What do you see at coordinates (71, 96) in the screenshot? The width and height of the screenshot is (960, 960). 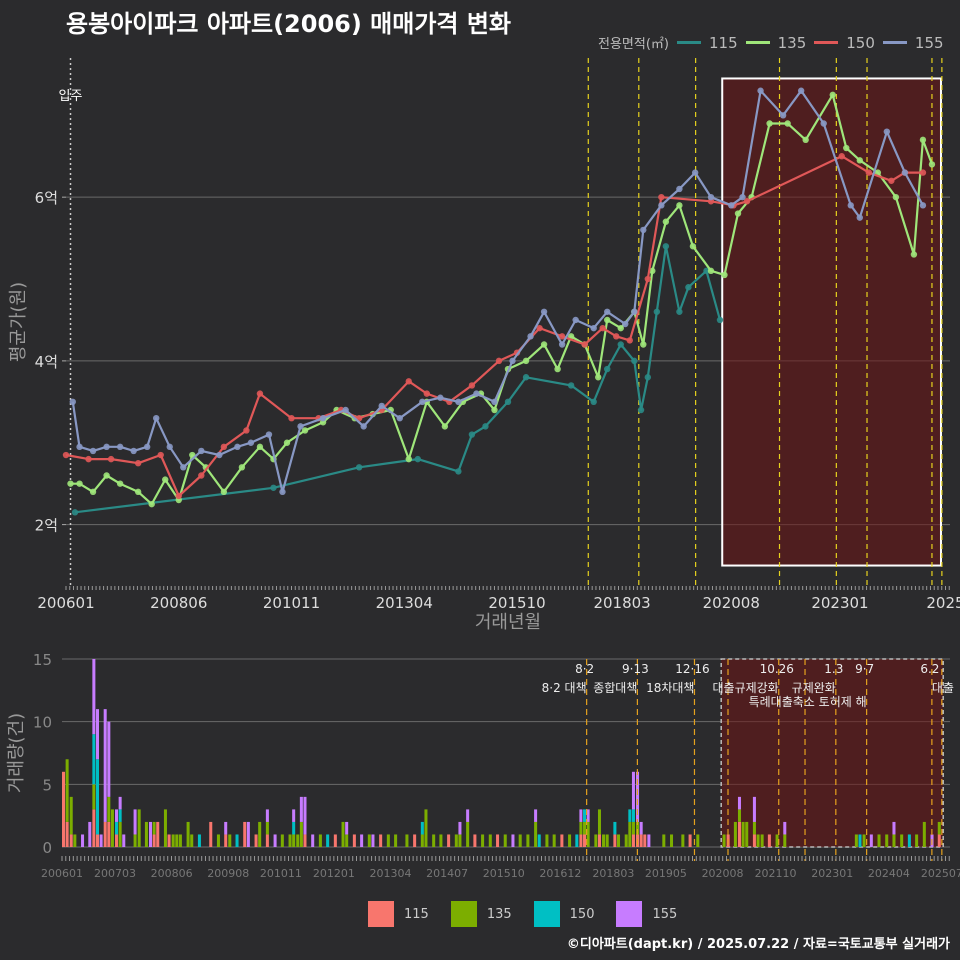 I see `move-in-label: 입주` at bounding box center [71, 96].